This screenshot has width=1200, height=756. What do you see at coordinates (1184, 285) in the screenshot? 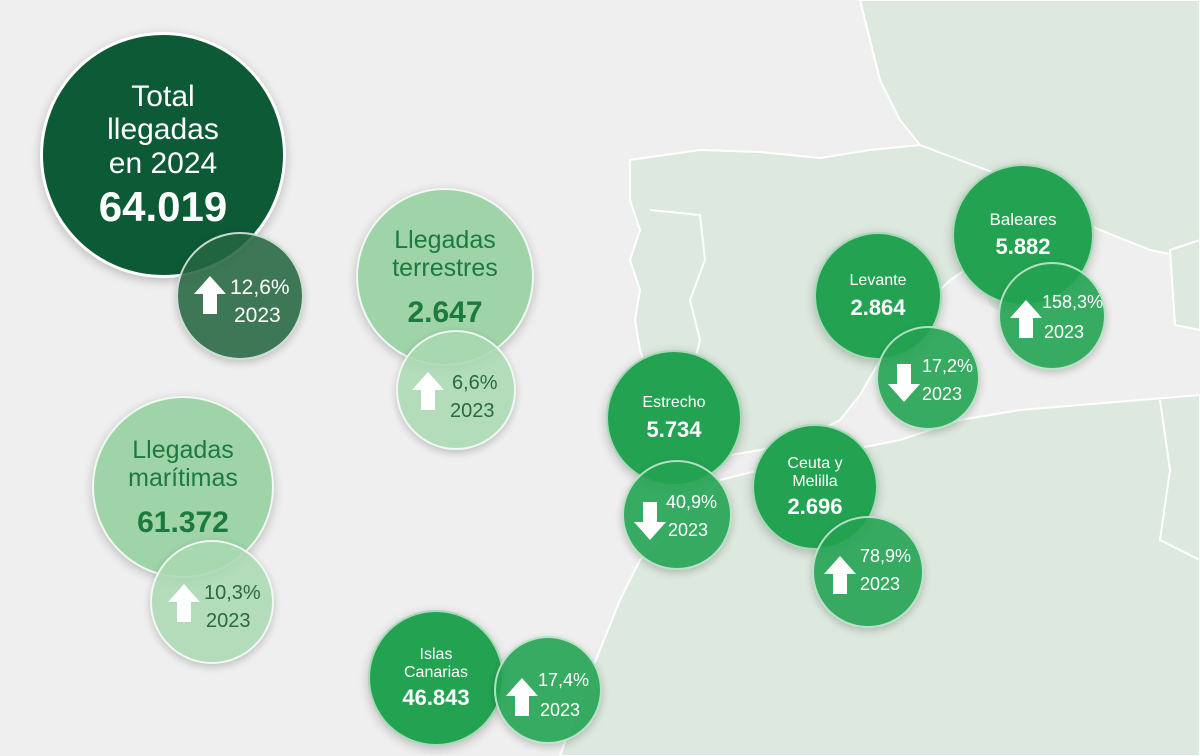
I see `sardinia-land` at bounding box center [1184, 285].